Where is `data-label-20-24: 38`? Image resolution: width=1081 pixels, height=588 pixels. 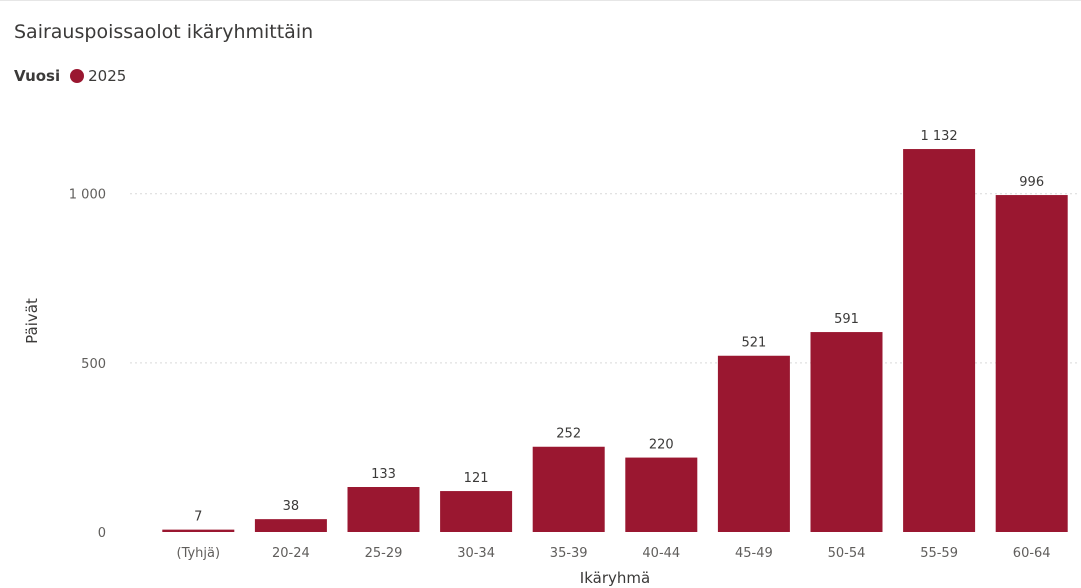
data-label-20-24: 38 is located at coordinates (291, 506).